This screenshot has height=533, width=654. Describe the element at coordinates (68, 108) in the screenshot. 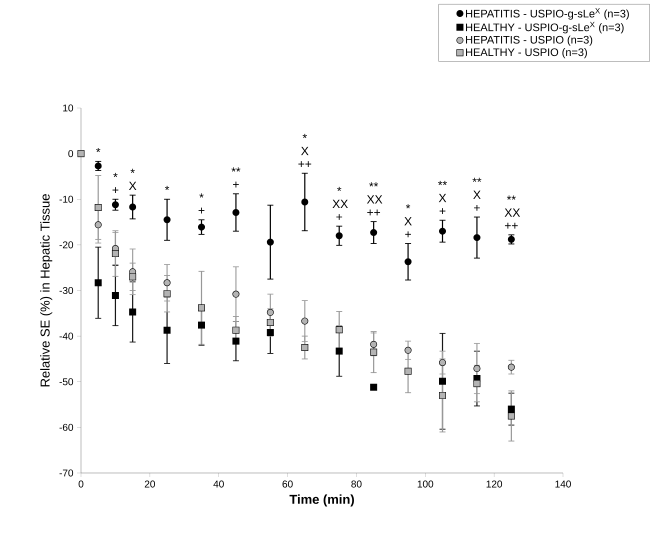

I see `y-tick-label: 10` at that location.